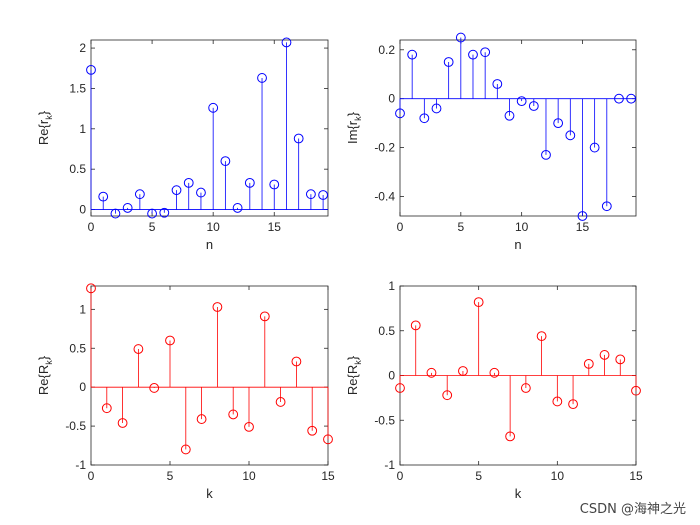 Image resolution: width=700 pixels, height=525 pixels. Describe the element at coordinates (517, 244) in the screenshot. I see `x-axis-label: n` at that location.